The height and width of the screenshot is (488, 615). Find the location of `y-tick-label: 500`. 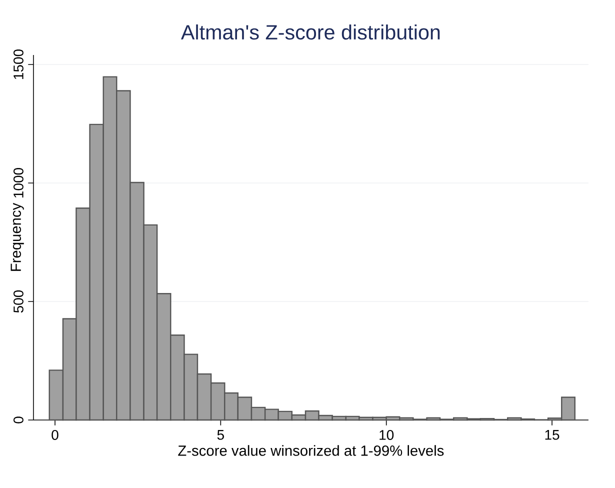

y-tick-label: 500 is located at coordinates (19, 301).